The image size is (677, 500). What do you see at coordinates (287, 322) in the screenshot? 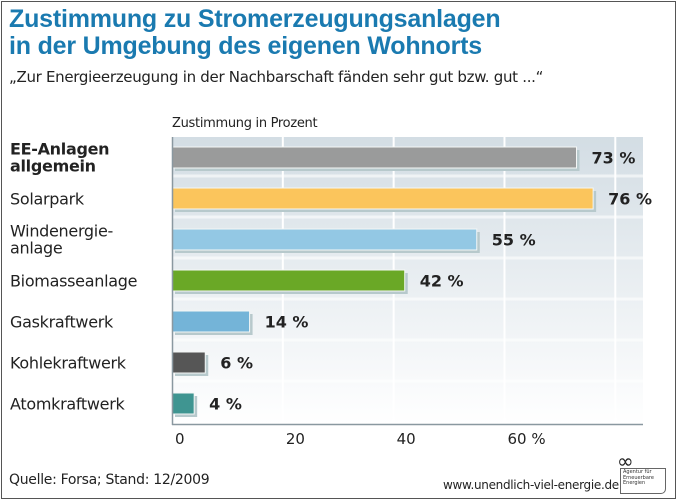
I see `value-label: 14 %` at bounding box center [287, 322].